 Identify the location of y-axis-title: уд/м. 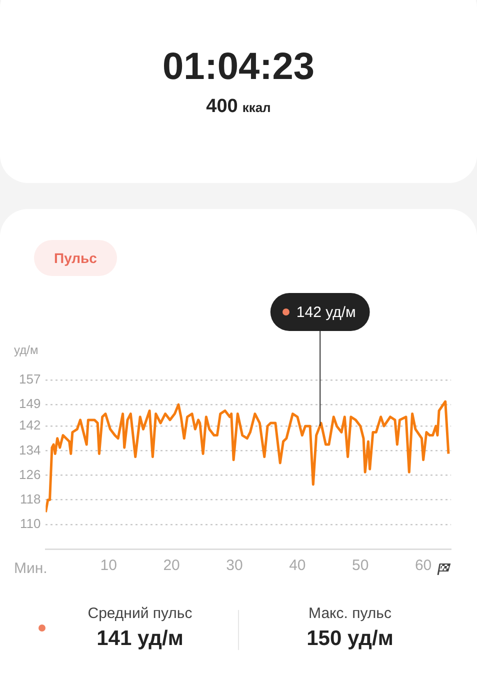
(26, 350).